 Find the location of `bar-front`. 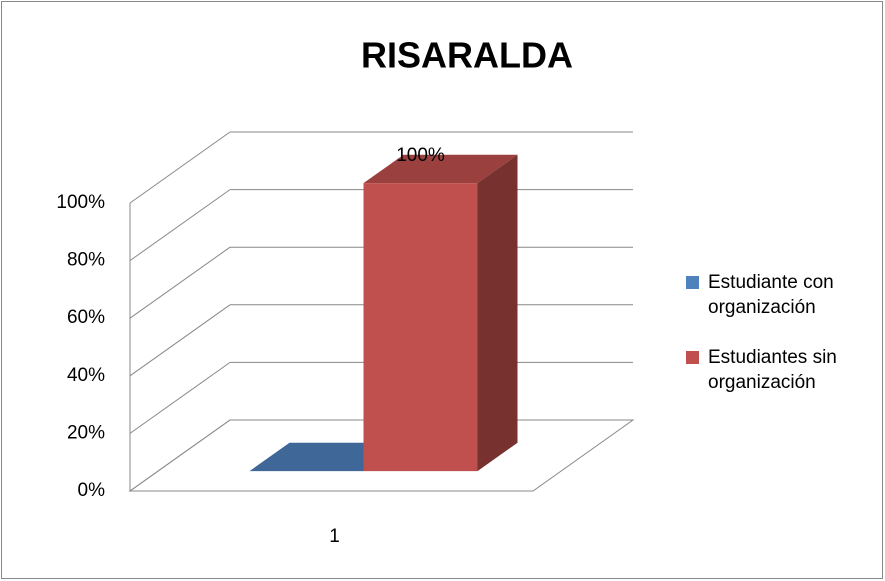

bar-front is located at coordinates (420, 327).